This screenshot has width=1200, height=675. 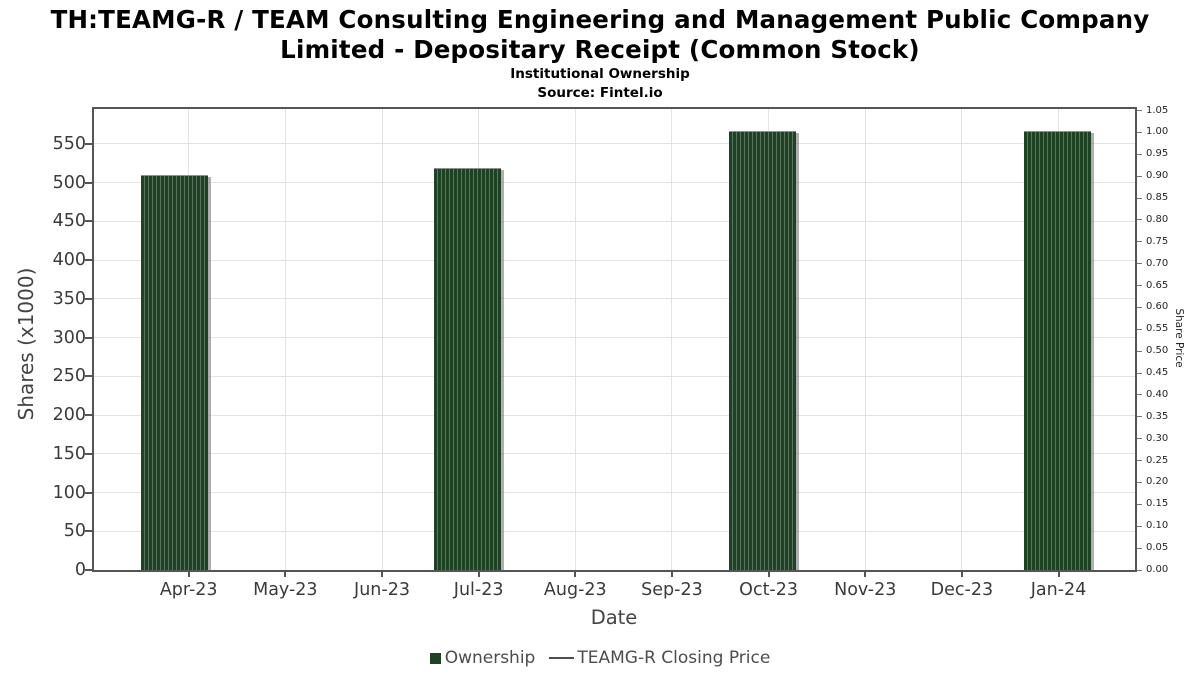 I want to click on y-tick-label-left: 450, so click(x=69, y=221).